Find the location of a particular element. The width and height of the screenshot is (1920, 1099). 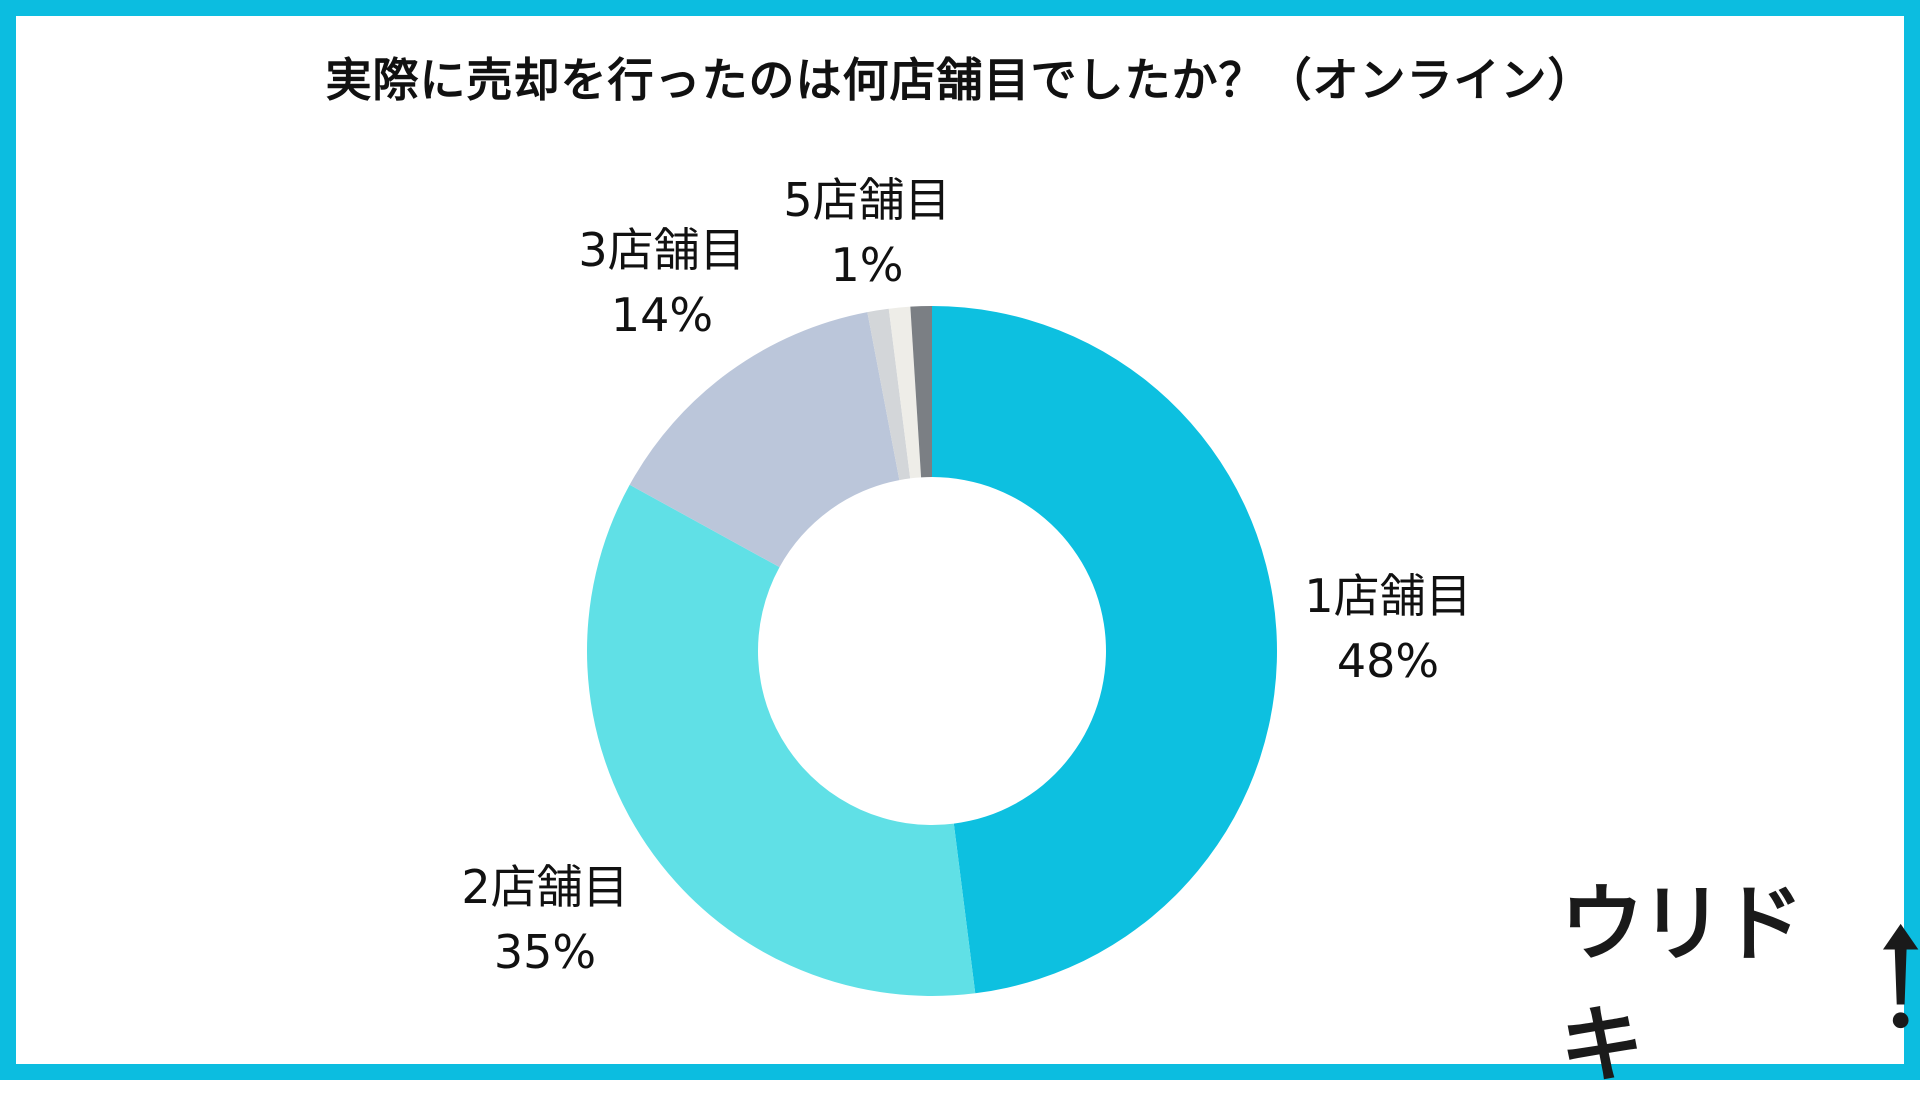

slice-label-name-3: 3店舗目 is located at coordinates (661, 250).